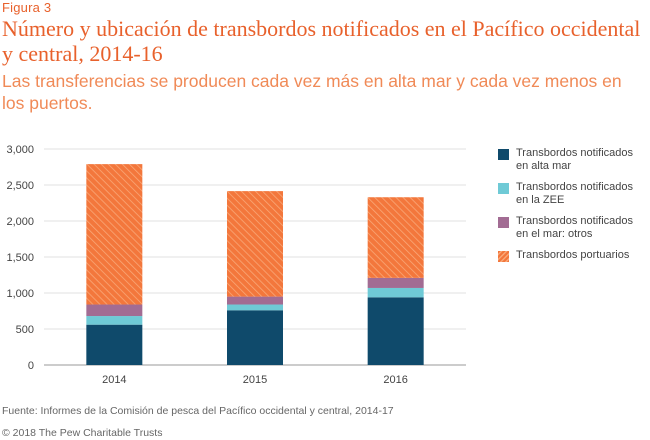 The height and width of the screenshot is (440, 650). Describe the element at coordinates (114, 380) in the screenshot. I see `x-tick-label: 2014` at that location.